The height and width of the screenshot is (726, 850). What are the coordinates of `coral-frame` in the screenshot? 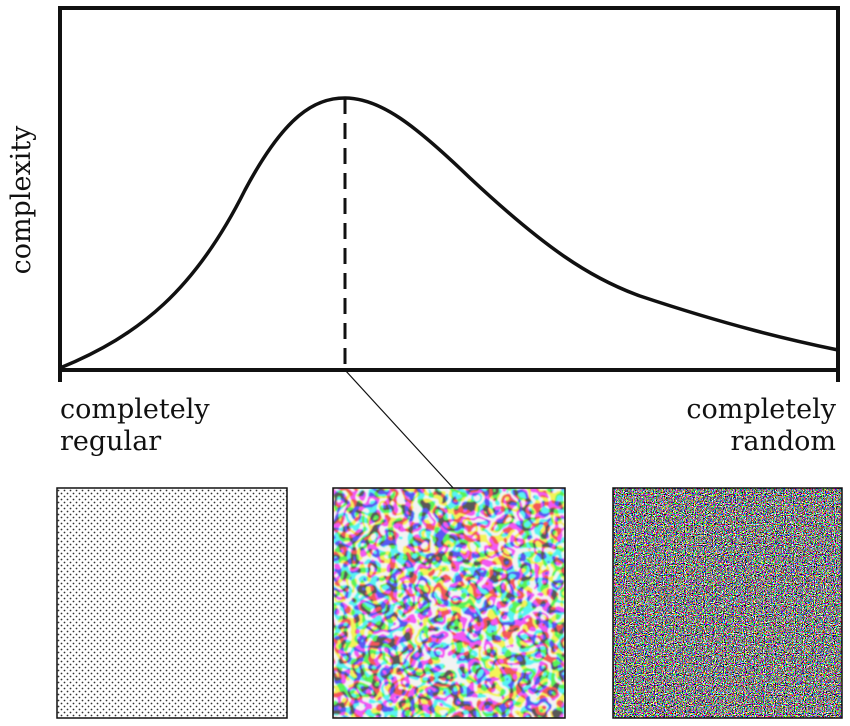 It's located at (449, 603).